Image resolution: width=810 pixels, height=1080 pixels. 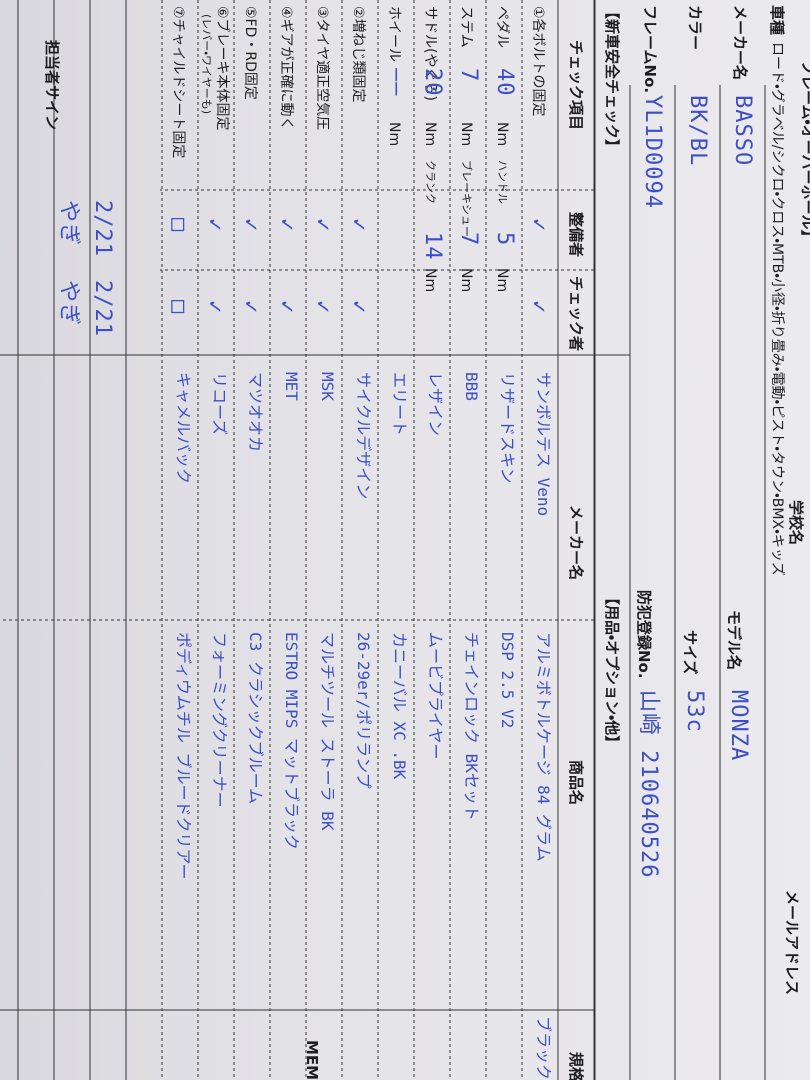 What do you see at coordinates (650, 49) in the screenshot?
I see `field-label: フレームNo.` at bounding box center [650, 49].